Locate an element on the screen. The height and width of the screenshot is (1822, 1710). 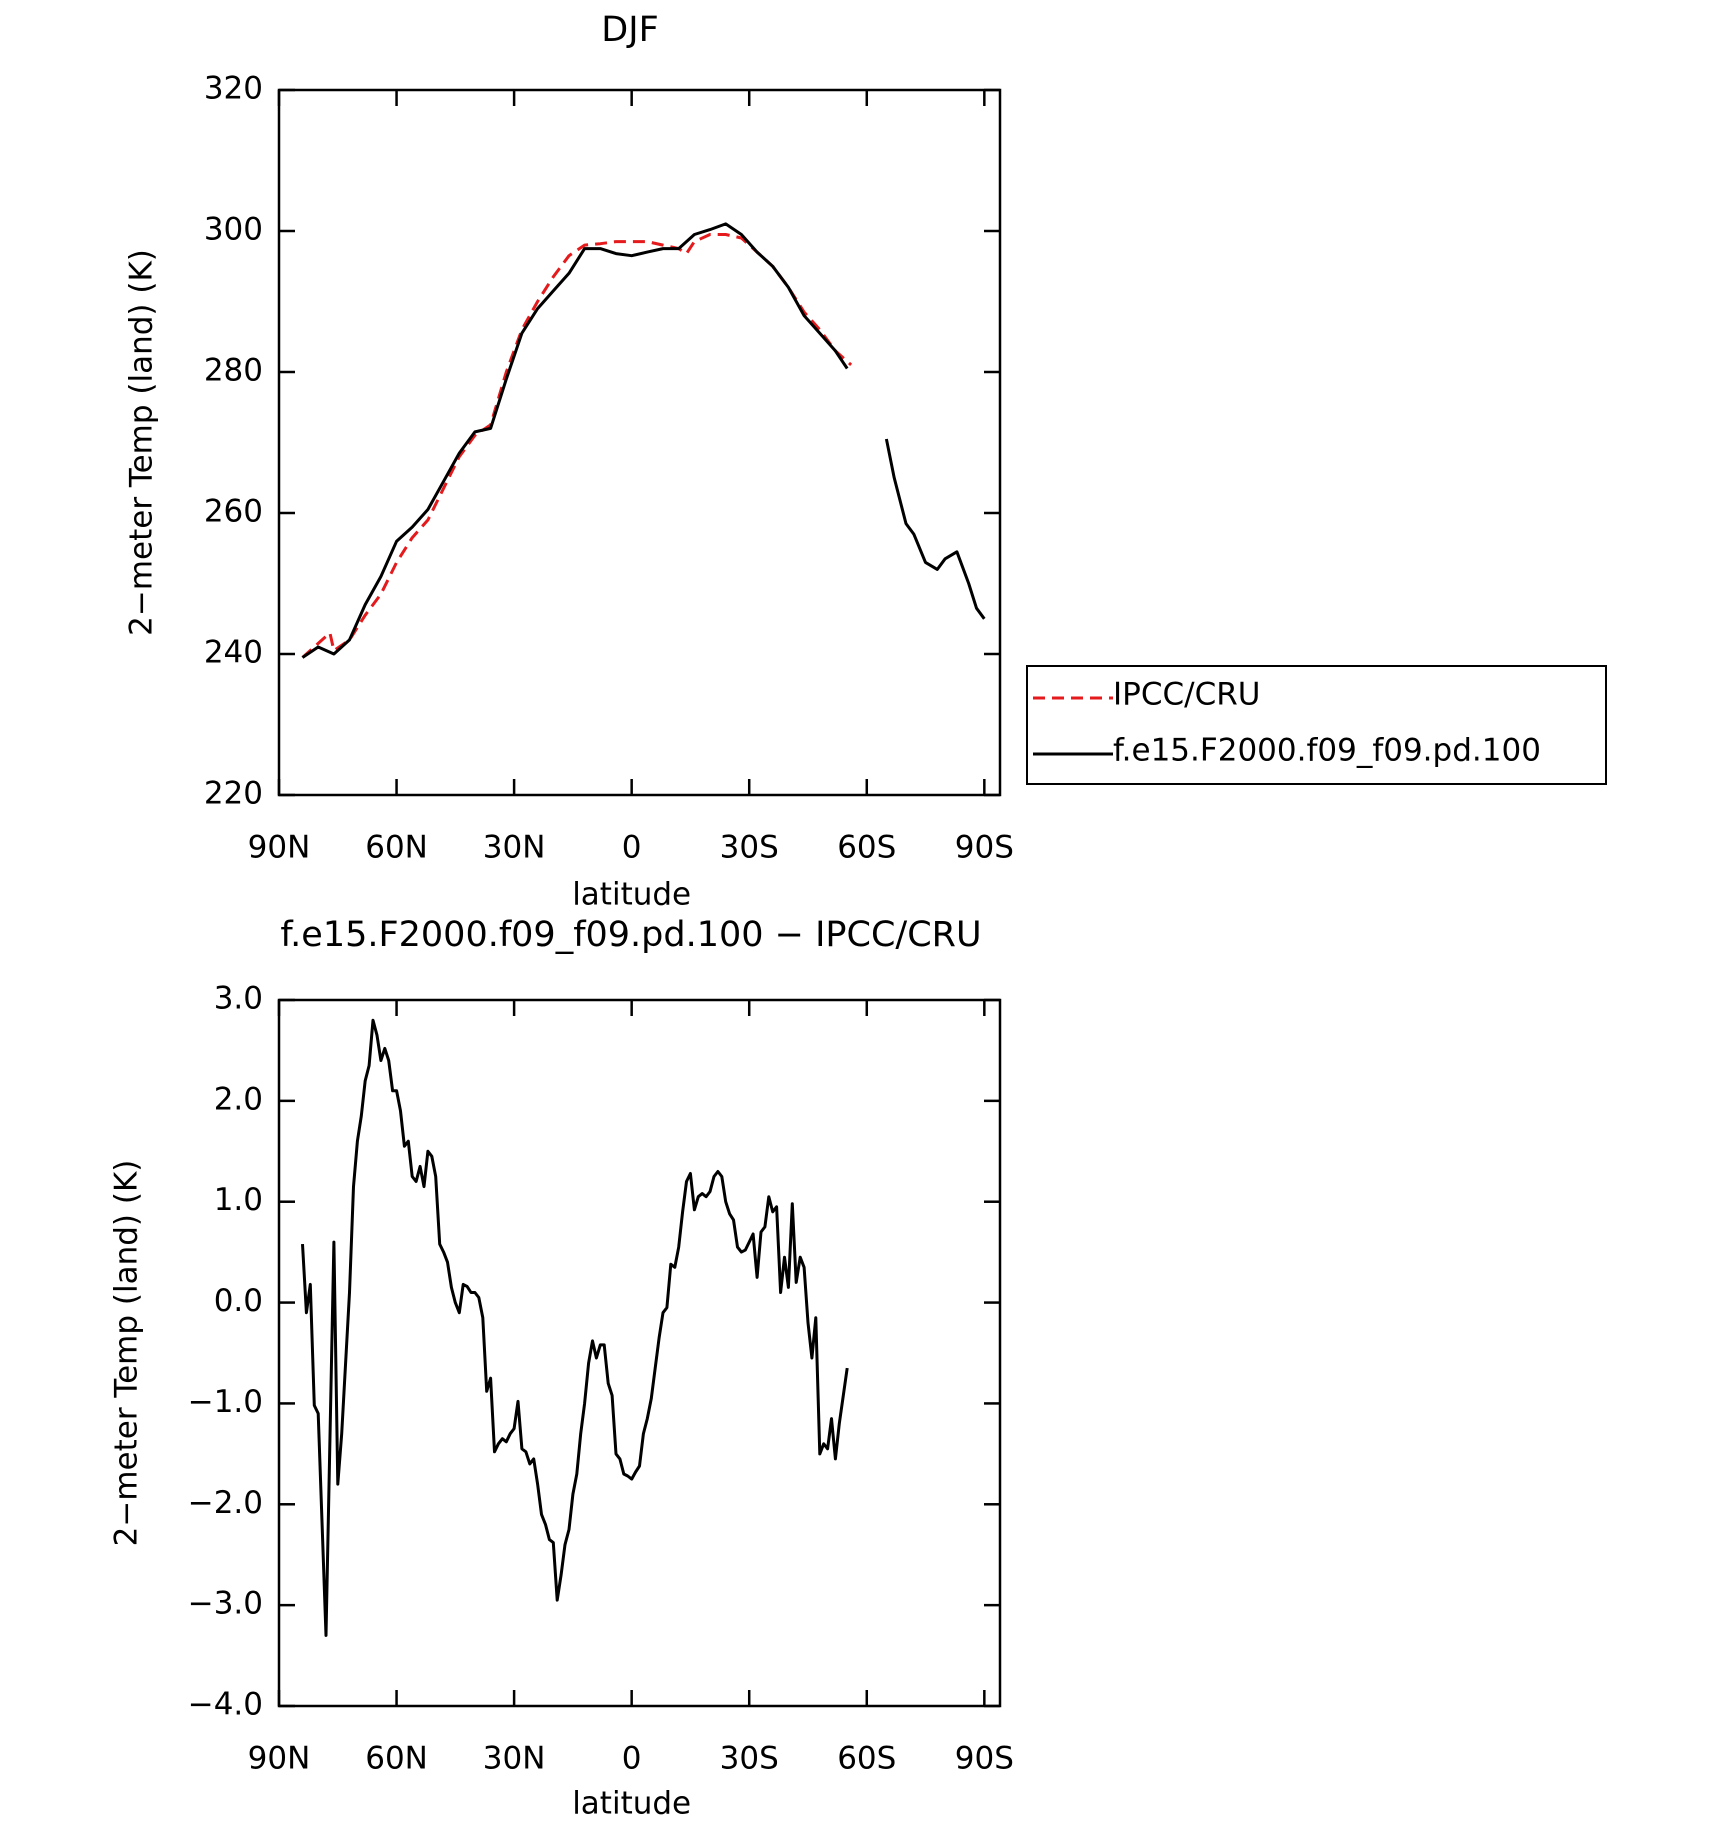
y-tick-label: −4.0 is located at coordinates (225, 1705).